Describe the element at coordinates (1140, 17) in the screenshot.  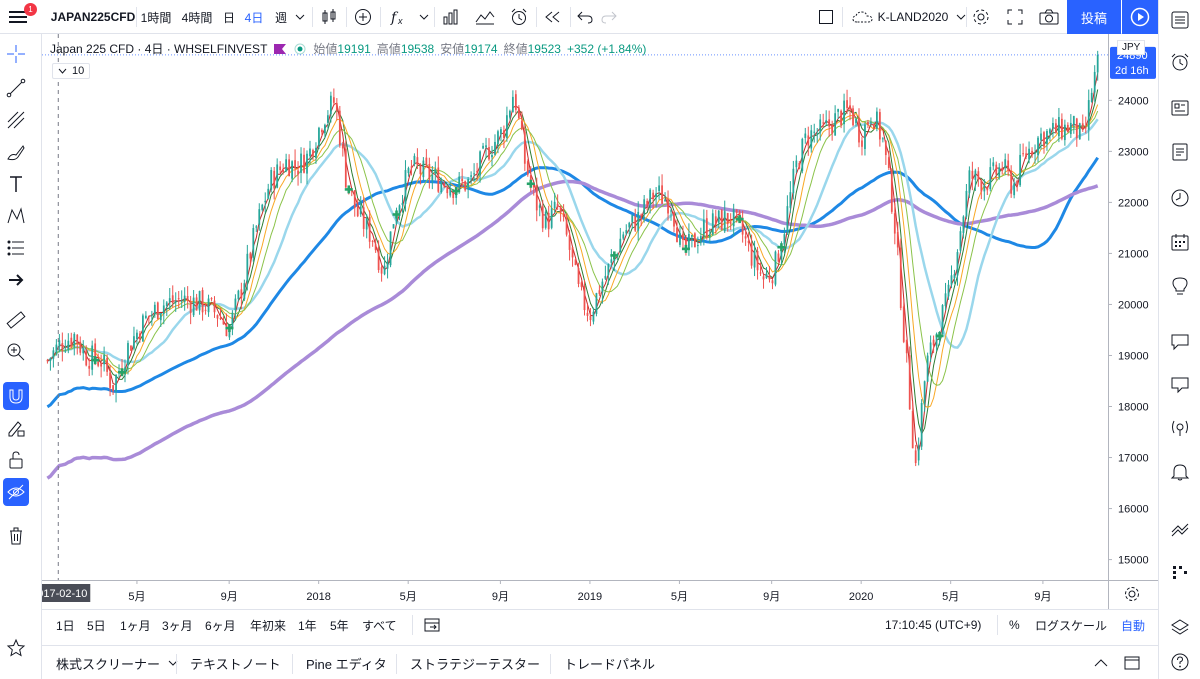
I see `stream-button` at that location.